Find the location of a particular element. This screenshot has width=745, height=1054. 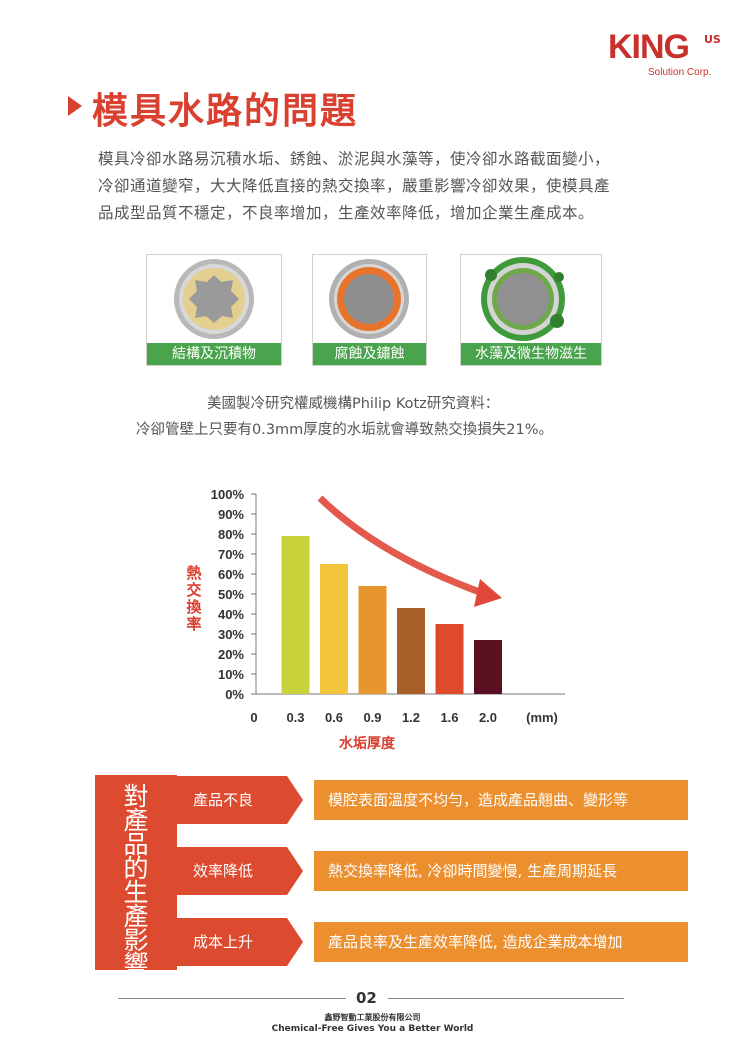

pipe-label-corrosion: 腐蝕及鏽蝕 is located at coordinates (369, 354).